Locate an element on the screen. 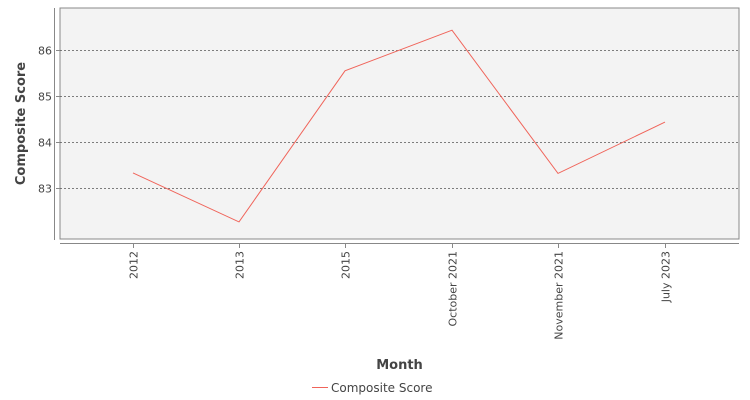 The image size is (750, 400). x-tick-label: November 2021 is located at coordinates (559, 295).